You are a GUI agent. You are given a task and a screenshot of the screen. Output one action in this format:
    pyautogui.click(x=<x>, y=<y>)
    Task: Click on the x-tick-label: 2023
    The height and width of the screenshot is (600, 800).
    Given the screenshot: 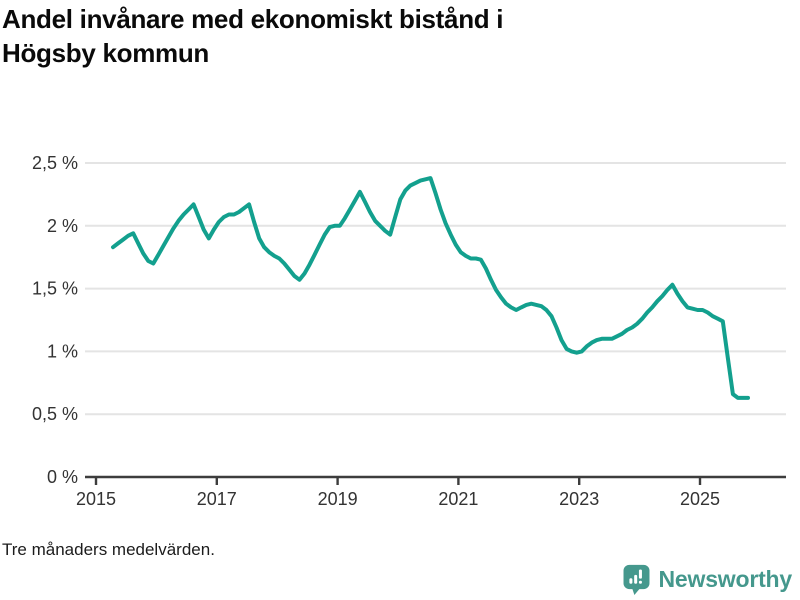 What is the action you would take?
    pyautogui.click(x=579, y=499)
    